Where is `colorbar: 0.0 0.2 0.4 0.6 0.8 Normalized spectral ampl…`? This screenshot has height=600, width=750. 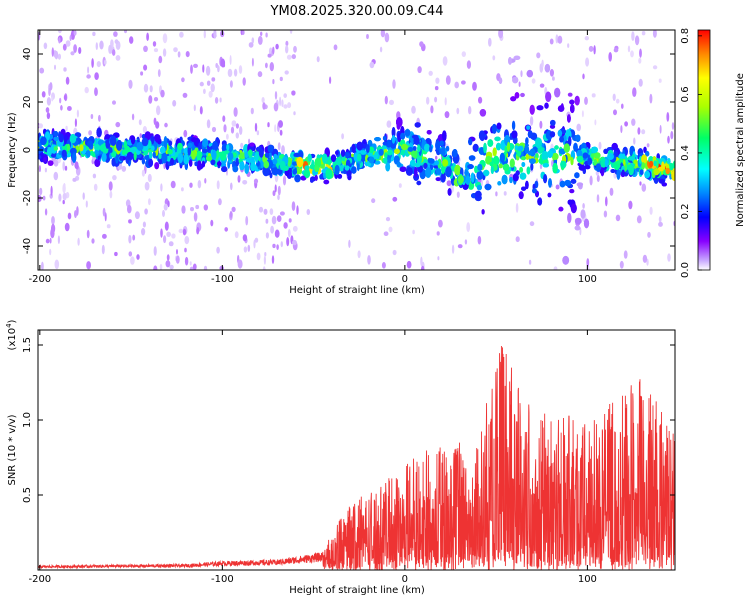 colorbar: 0.0 0.2 0.4 0.6 0.8 Normalized spectral ampl… is located at coordinates (713, 153).